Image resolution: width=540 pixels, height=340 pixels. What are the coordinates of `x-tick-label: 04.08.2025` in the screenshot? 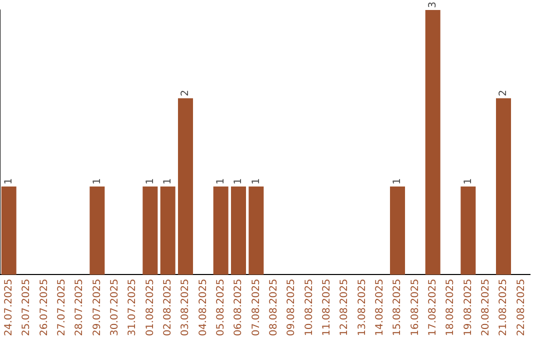 It's located at (203, 307).